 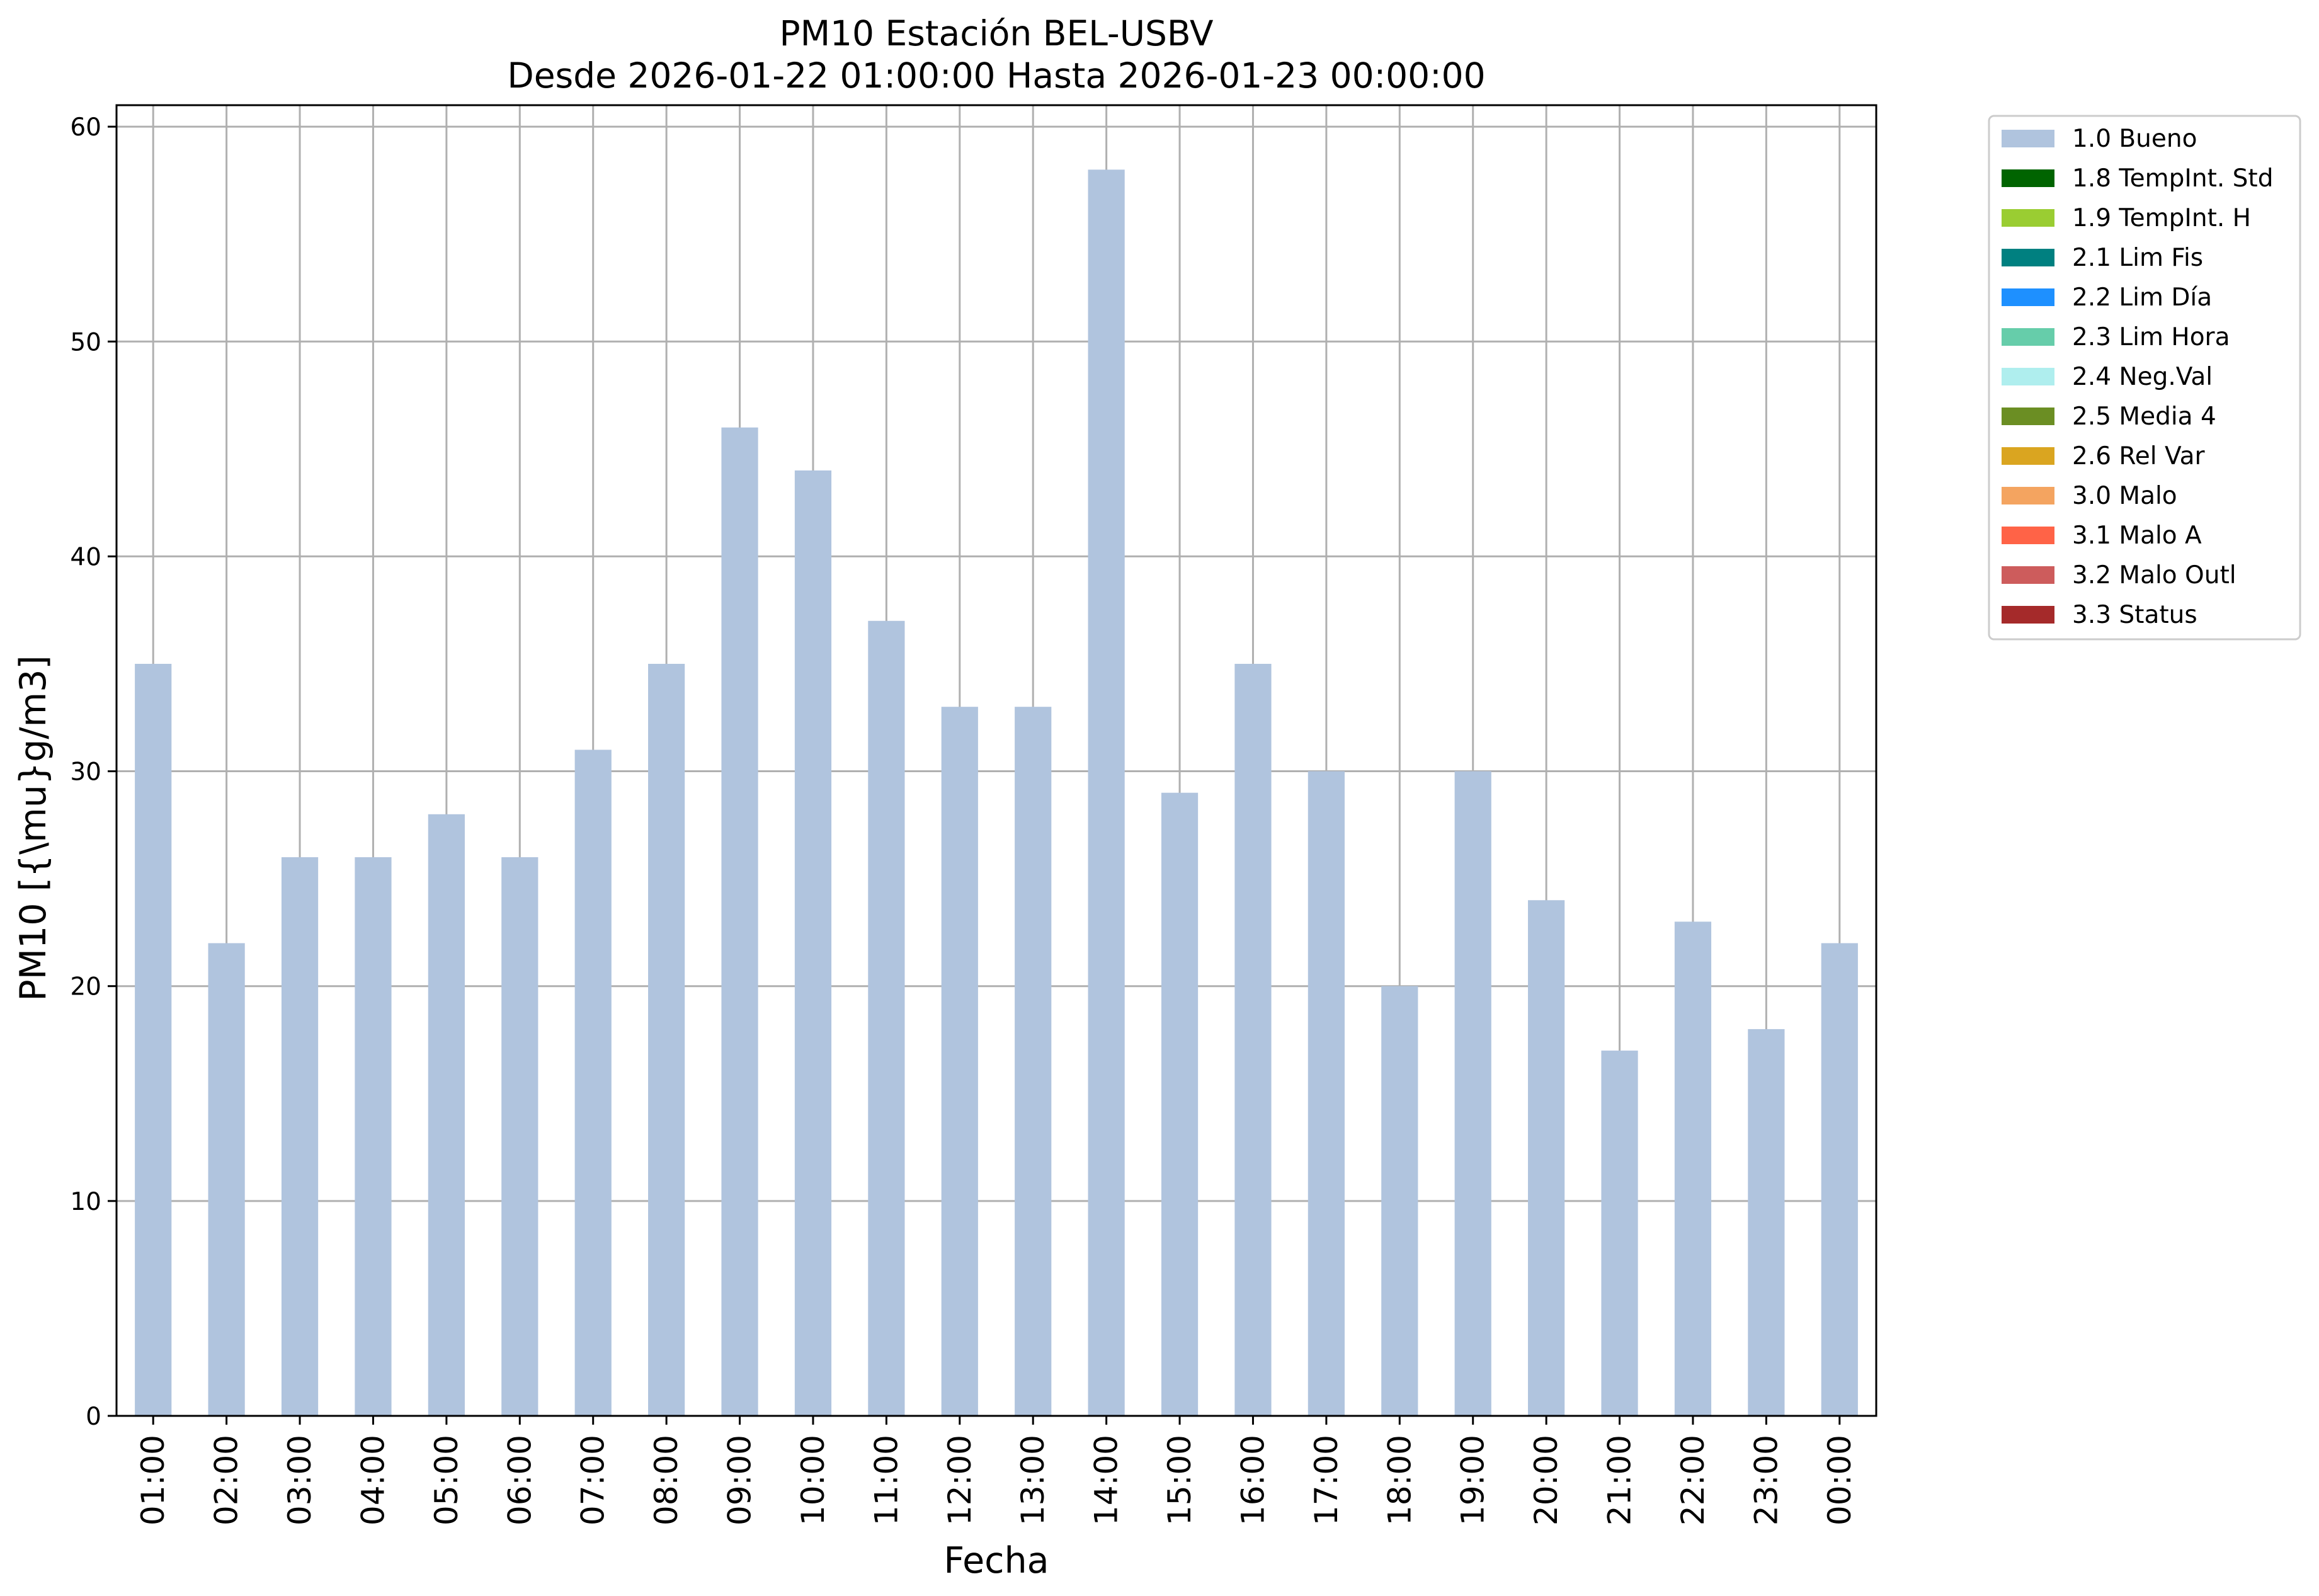 I want to click on x-tick-label: 10:00, so click(x=813, y=1480).